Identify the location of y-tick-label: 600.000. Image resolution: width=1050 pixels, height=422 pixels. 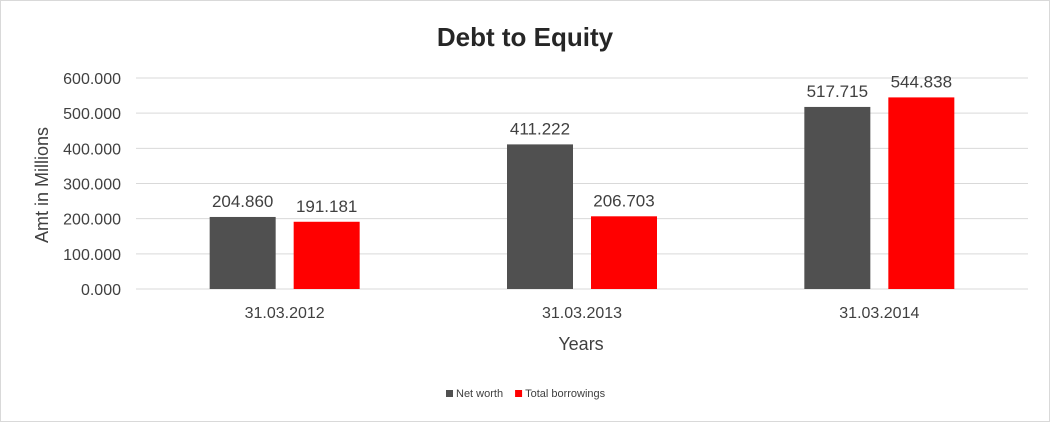
(92, 79).